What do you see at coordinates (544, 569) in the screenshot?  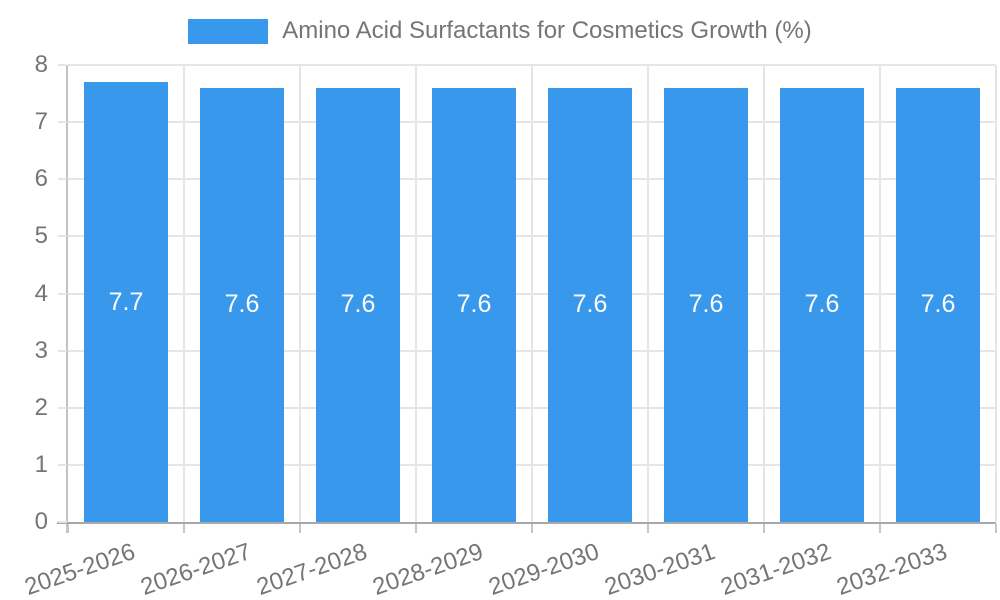 I see `x-axis-tick-label: 2029-2030` at bounding box center [544, 569].